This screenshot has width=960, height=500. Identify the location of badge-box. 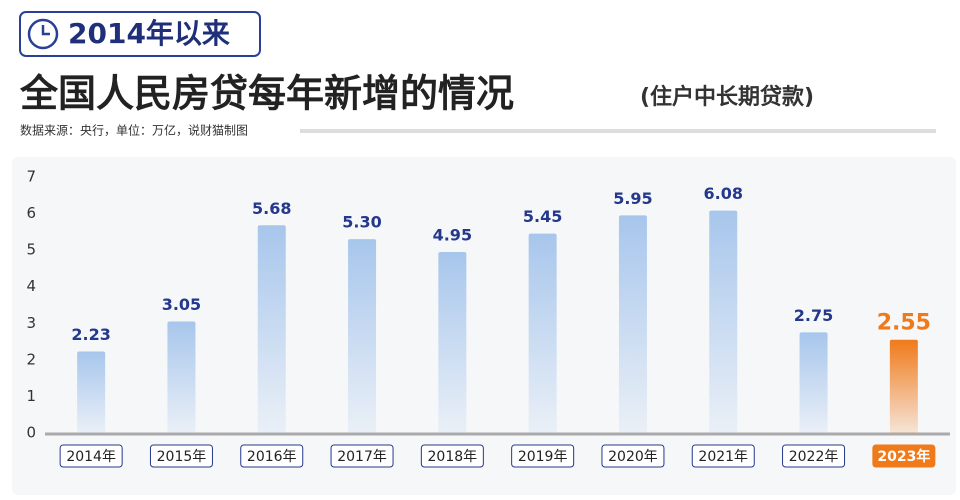
(140, 34).